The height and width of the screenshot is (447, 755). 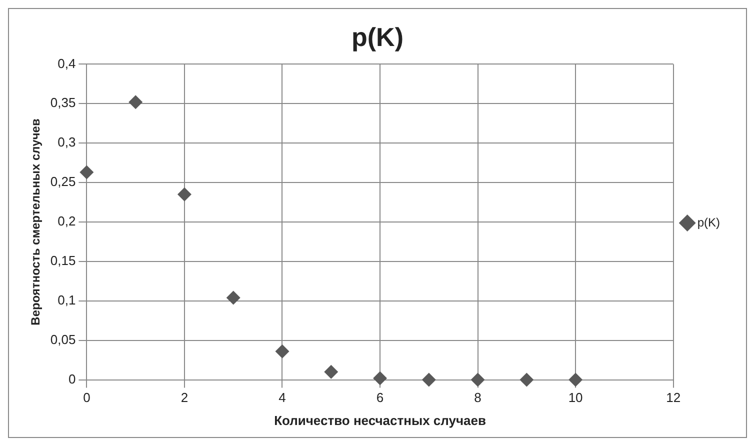 I want to click on y-tick-label: 0,2, so click(x=67, y=221).